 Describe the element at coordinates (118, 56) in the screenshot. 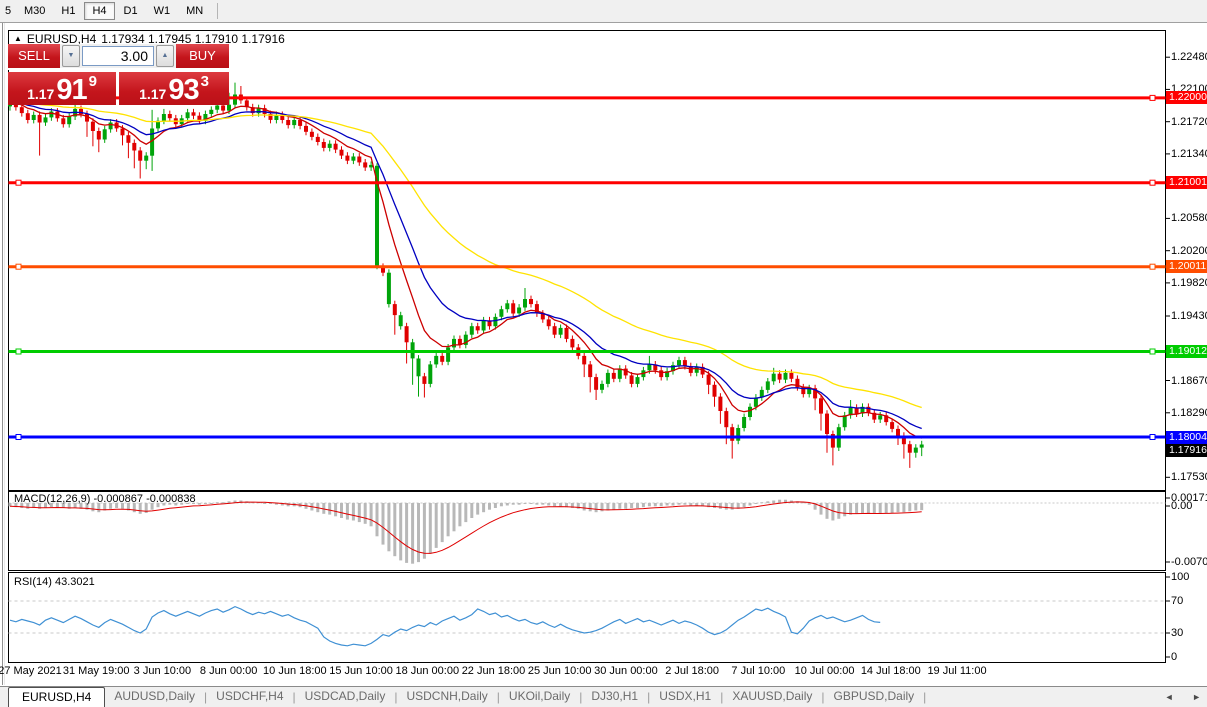

I see `volume-input` at that location.